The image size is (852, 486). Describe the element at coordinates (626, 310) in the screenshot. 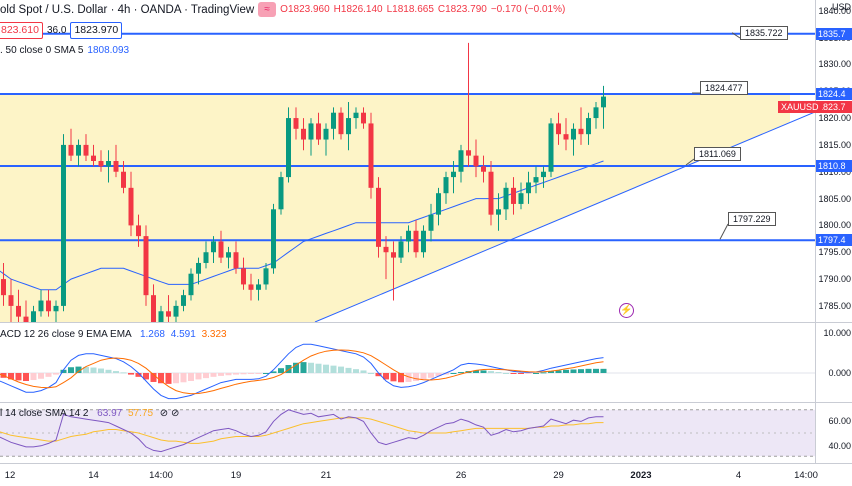

I see `lightning-icon: ⚡` at that location.